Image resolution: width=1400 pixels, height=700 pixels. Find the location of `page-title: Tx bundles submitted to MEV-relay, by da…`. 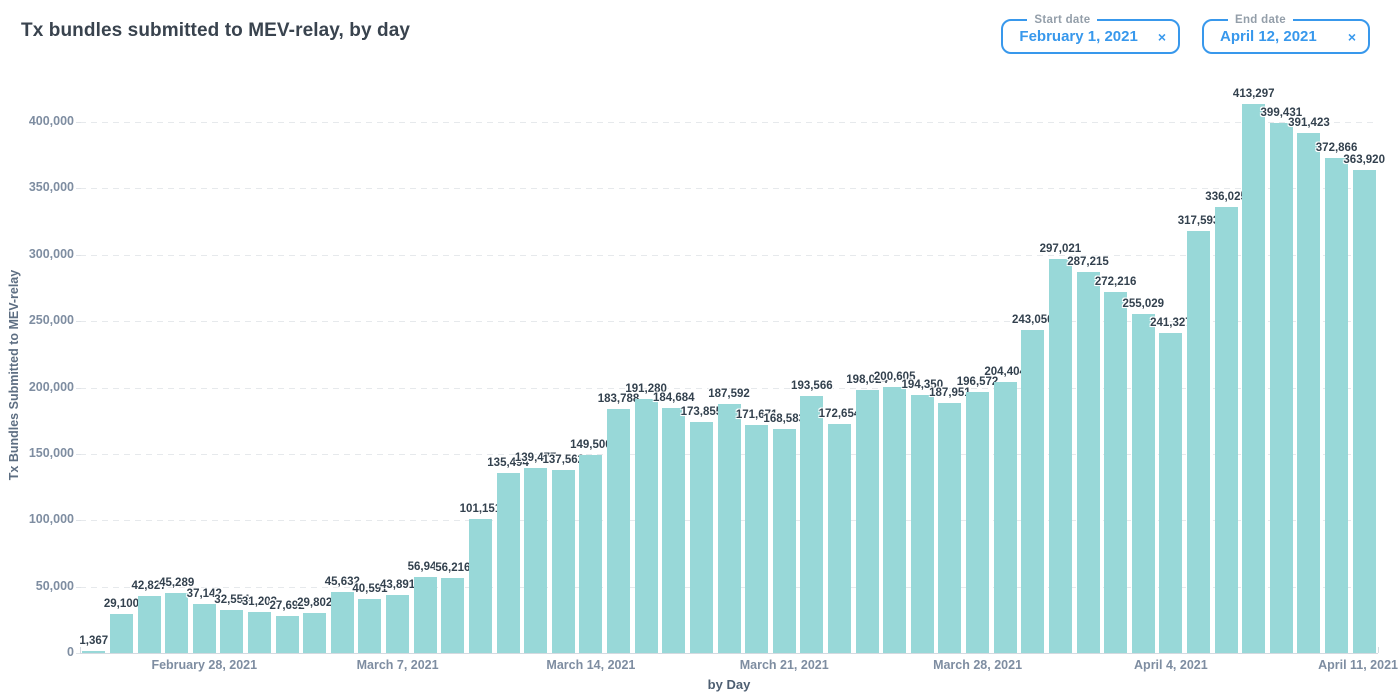

page-title: Tx bundles submitted to MEV-relay, by da… is located at coordinates (216, 30).